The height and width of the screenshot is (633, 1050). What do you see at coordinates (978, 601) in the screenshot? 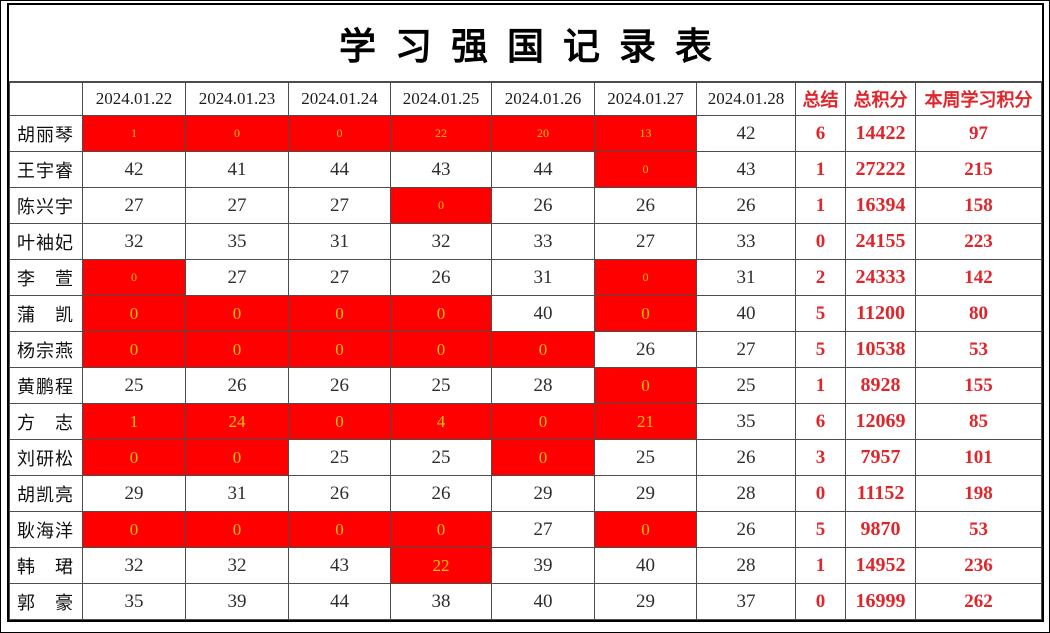
I see `week-score-cell: 262` at bounding box center [978, 601].